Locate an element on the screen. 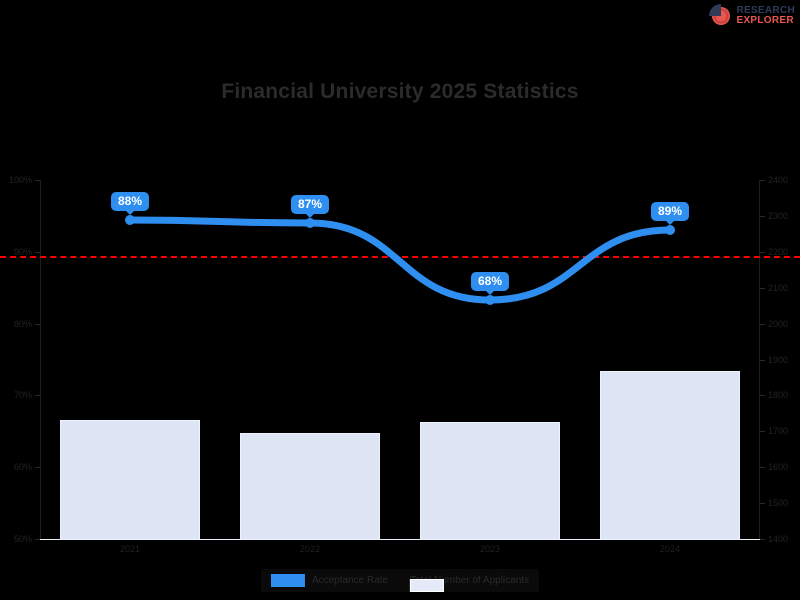 The width and height of the screenshot is (800, 600). category-label: 2022 is located at coordinates (310, 549).